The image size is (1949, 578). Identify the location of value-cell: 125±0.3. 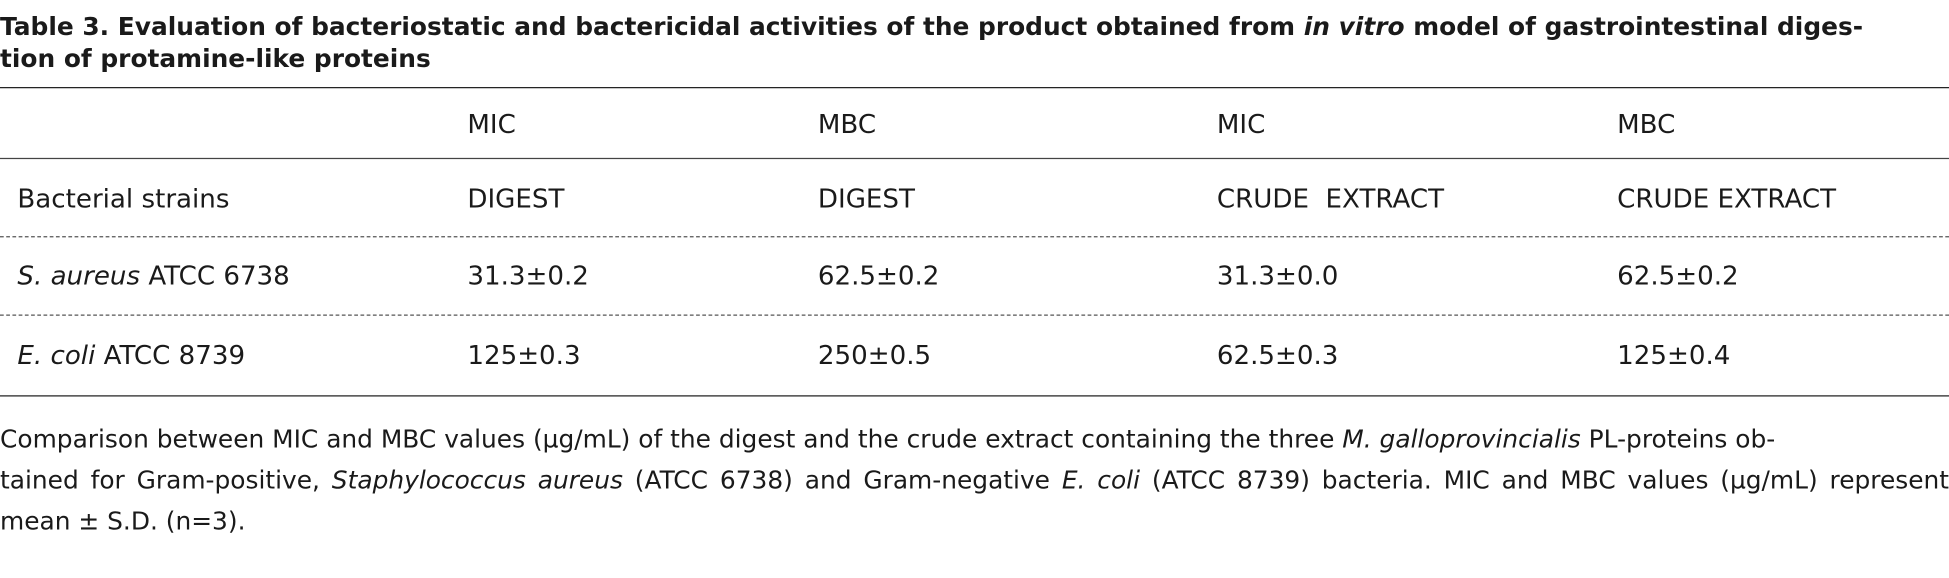
(524, 355).